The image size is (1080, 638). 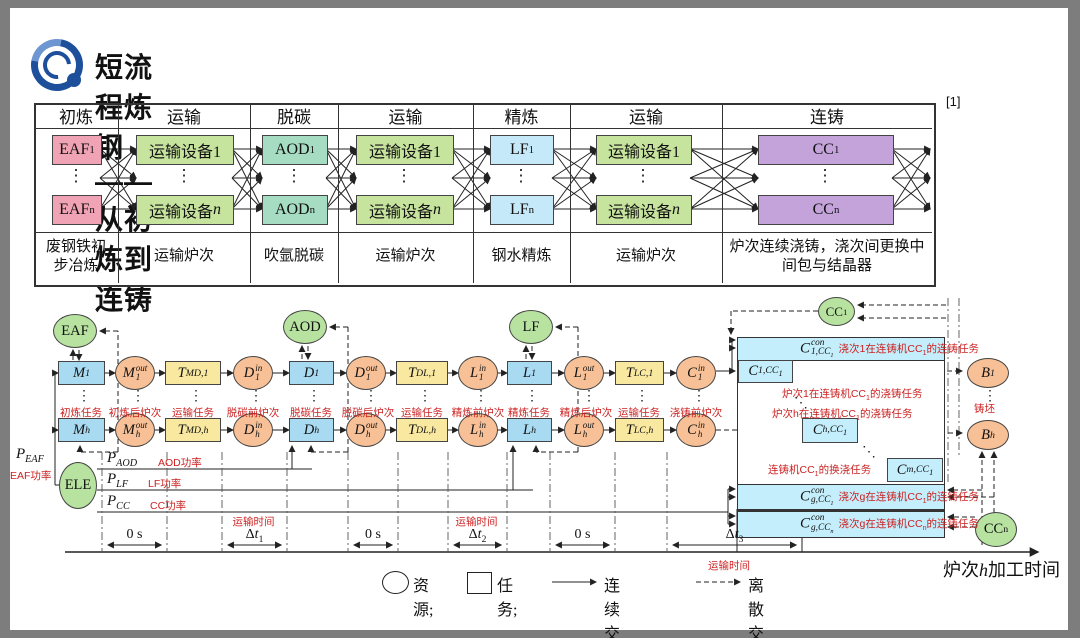 I want to click on table-header-2: 脱碳, so click(x=294, y=117).